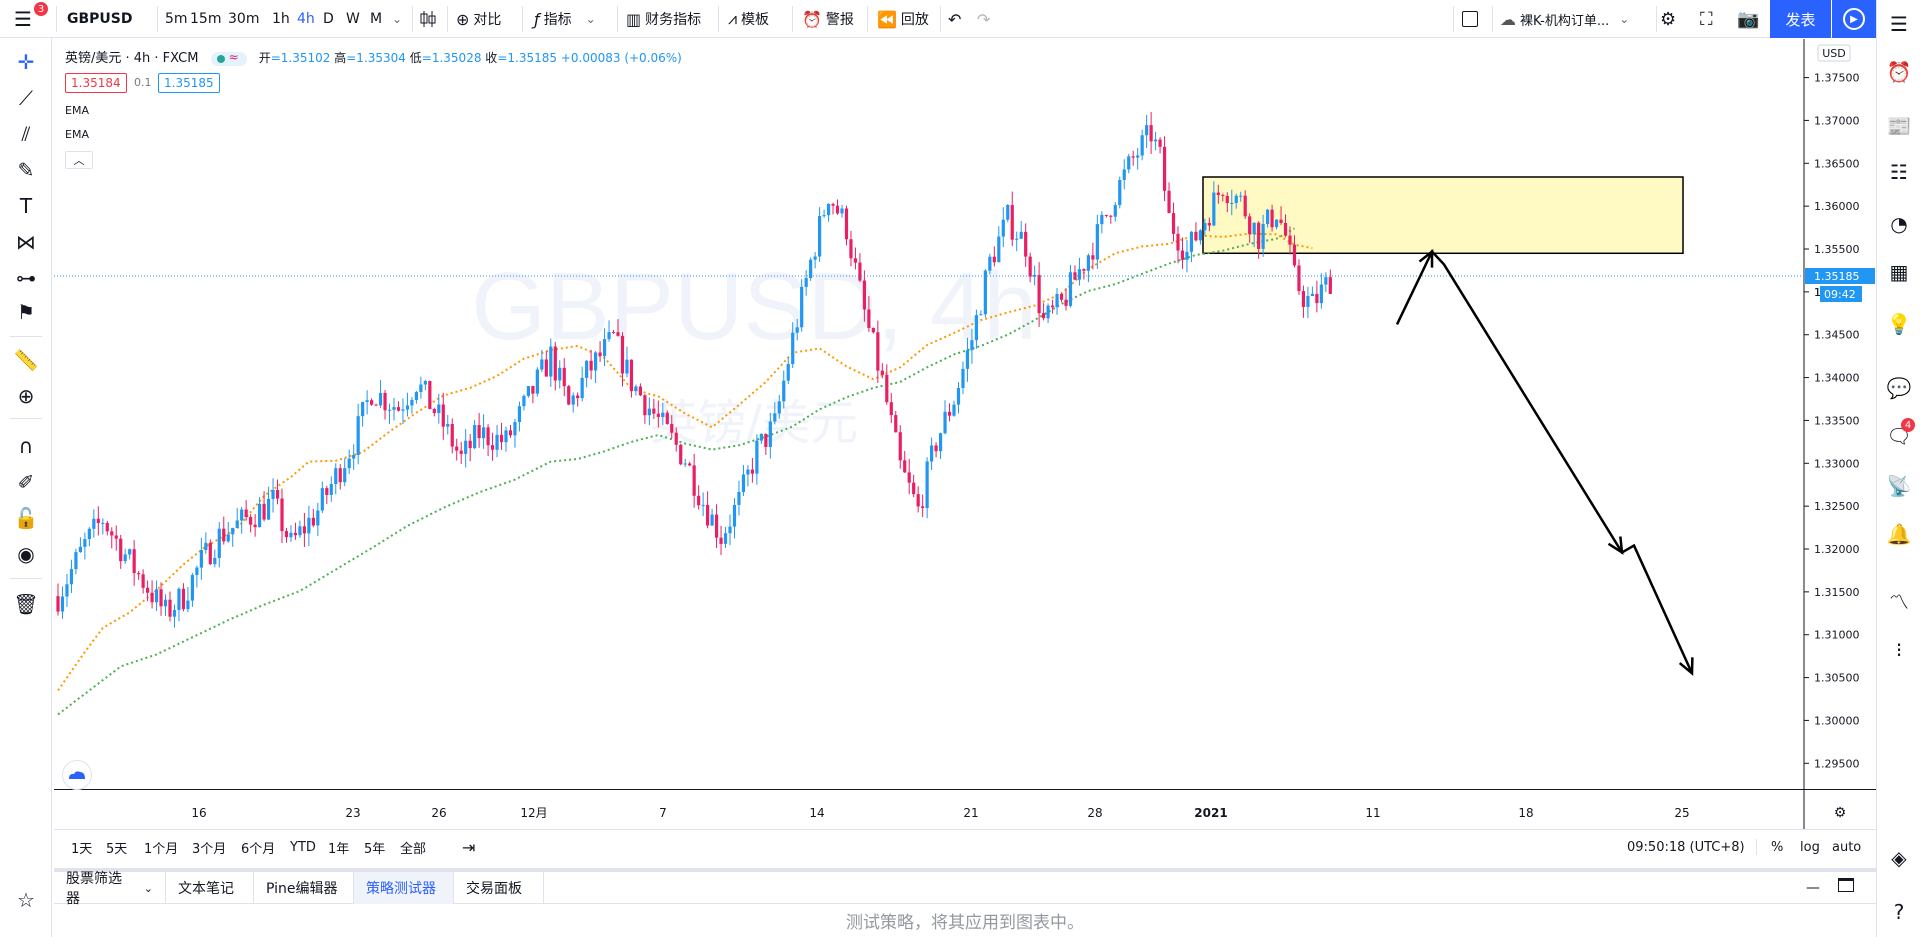 This screenshot has width=1920, height=937. What do you see at coordinates (1899, 534) in the screenshot?
I see `notifications-icon: 🔔` at bounding box center [1899, 534].